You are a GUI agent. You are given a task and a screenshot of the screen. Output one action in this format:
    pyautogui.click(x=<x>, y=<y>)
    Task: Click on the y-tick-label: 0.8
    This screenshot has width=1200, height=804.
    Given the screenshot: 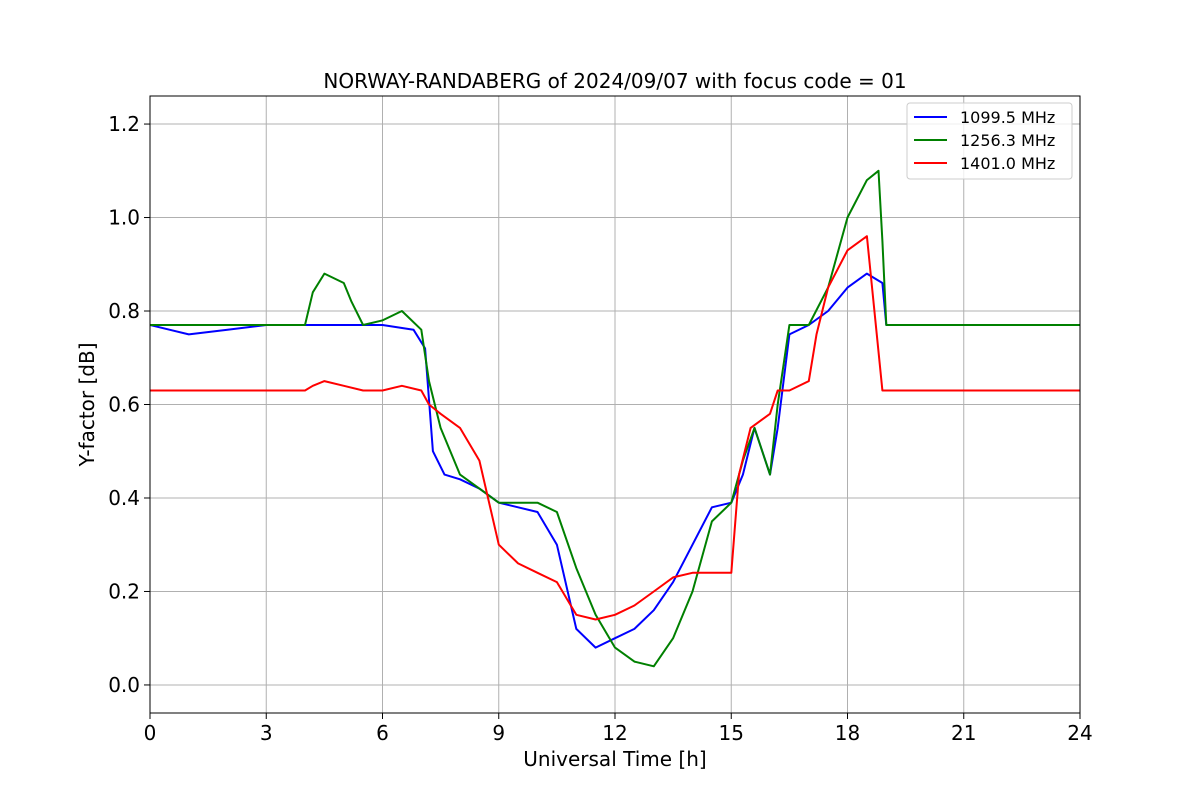 What is the action you would take?
    pyautogui.click(x=124, y=311)
    